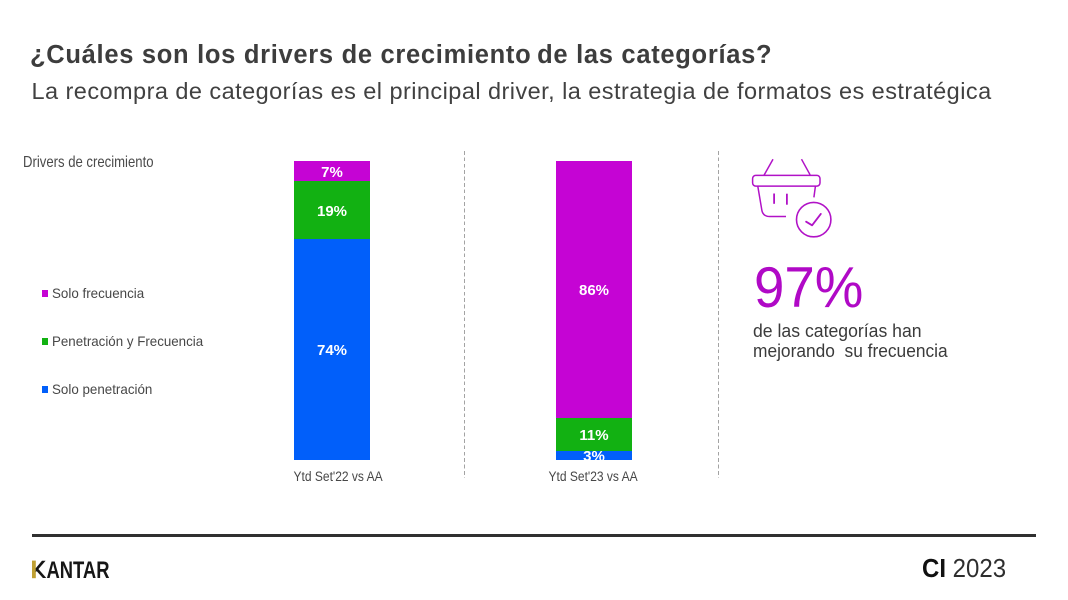 This screenshot has height=600, width=1068. I want to click on svg-text: ANTAR, so click(77, 569).